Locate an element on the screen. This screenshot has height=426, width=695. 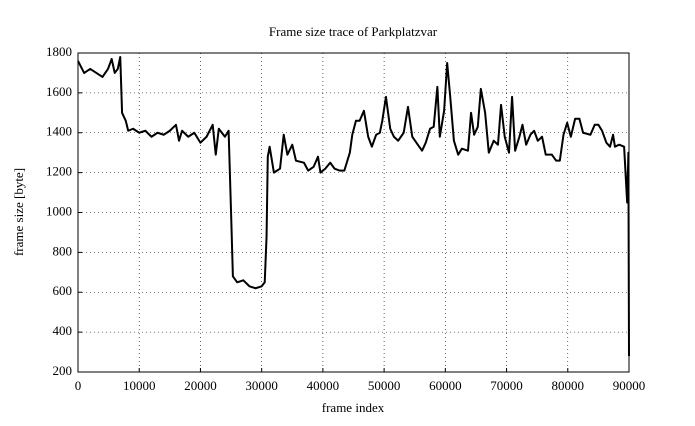
x-tick-label: 80000 is located at coordinates (568, 385).